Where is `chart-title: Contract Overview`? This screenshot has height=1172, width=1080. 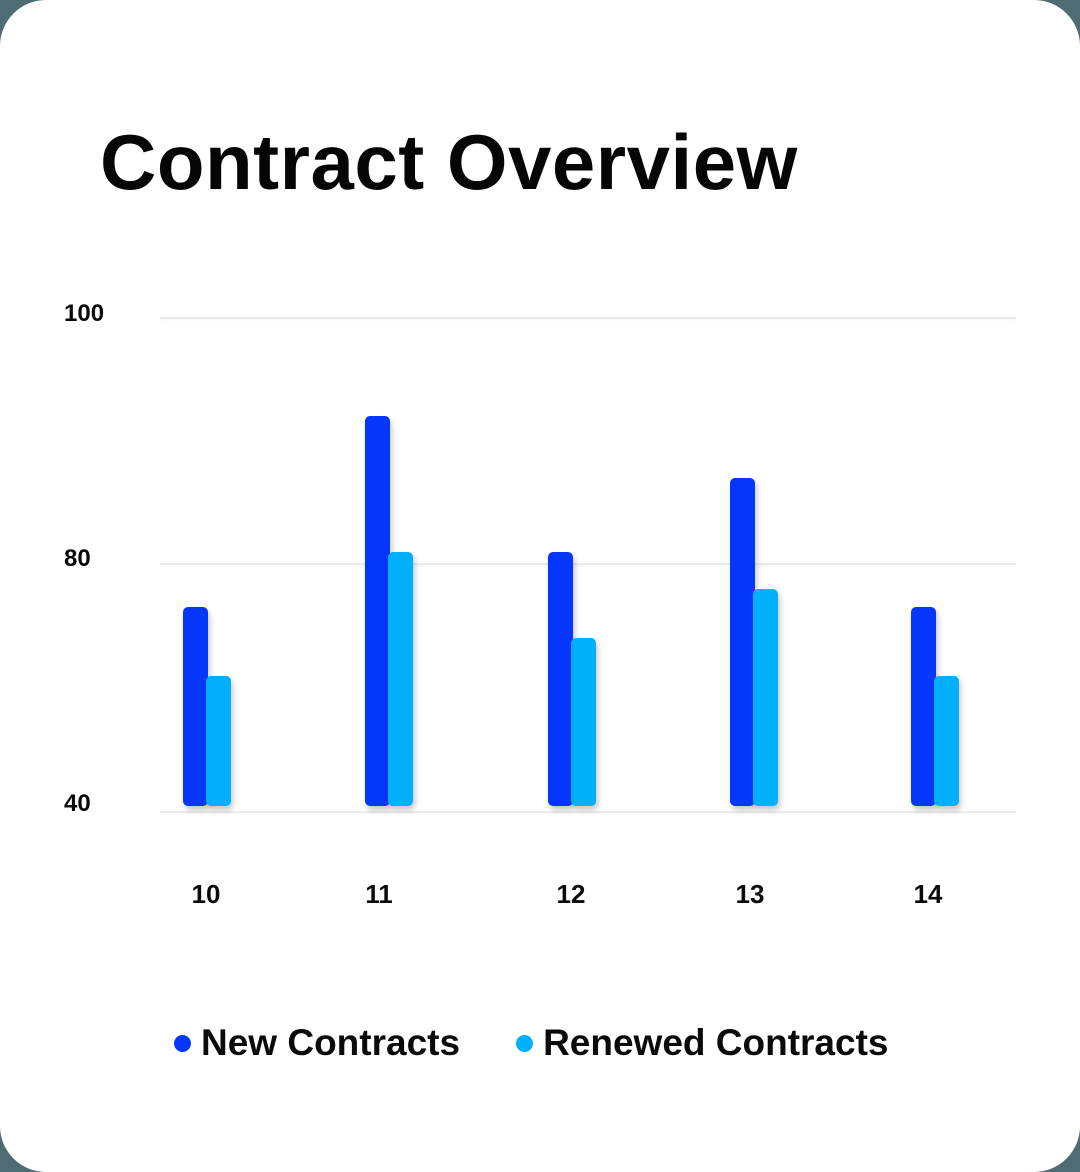 chart-title: Contract Overview is located at coordinates (449, 162).